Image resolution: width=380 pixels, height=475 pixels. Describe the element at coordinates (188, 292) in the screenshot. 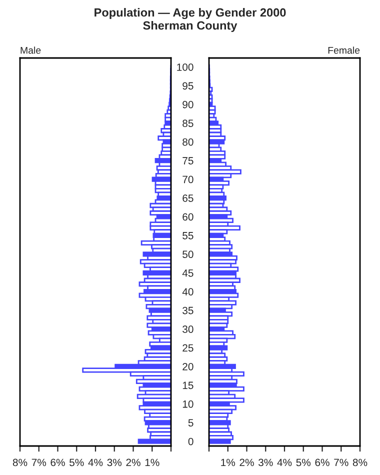

I see `y-tick-label: 40` at that location.